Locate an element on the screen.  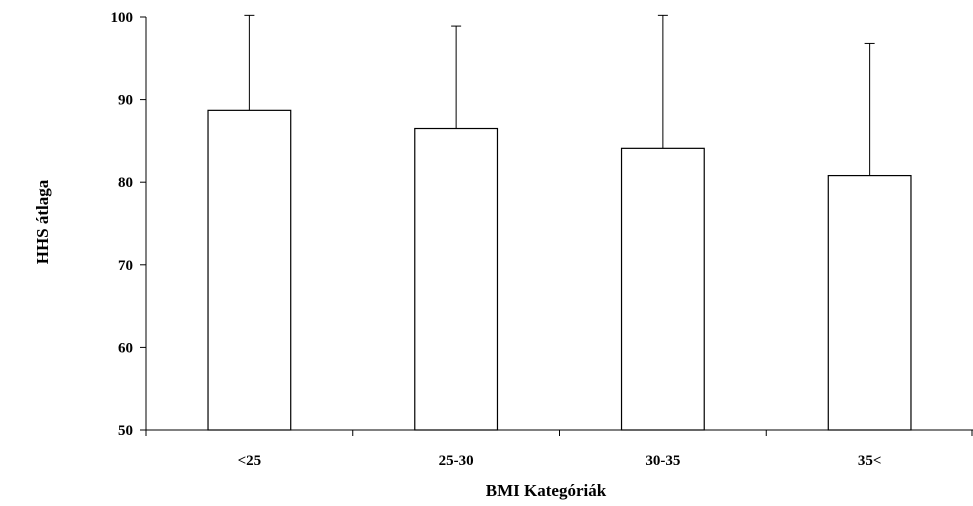
x-tick-label: 35< is located at coordinates (870, 461).